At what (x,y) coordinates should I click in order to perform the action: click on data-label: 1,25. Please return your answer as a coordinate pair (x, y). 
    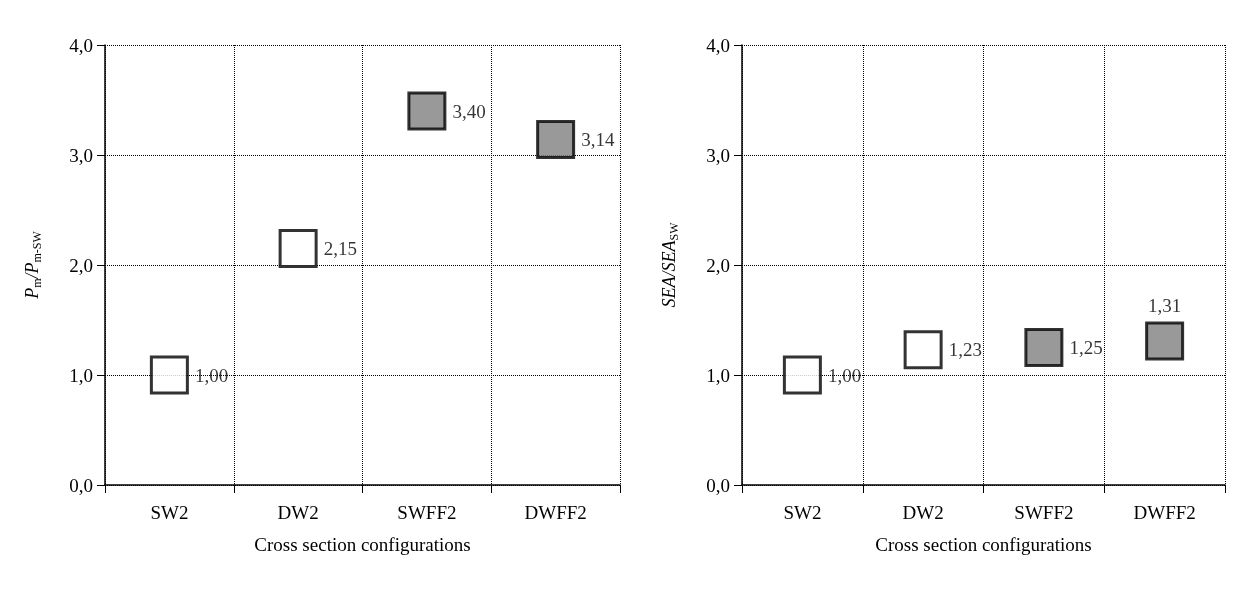
    Looking at the image, I should click on (1086, 347).